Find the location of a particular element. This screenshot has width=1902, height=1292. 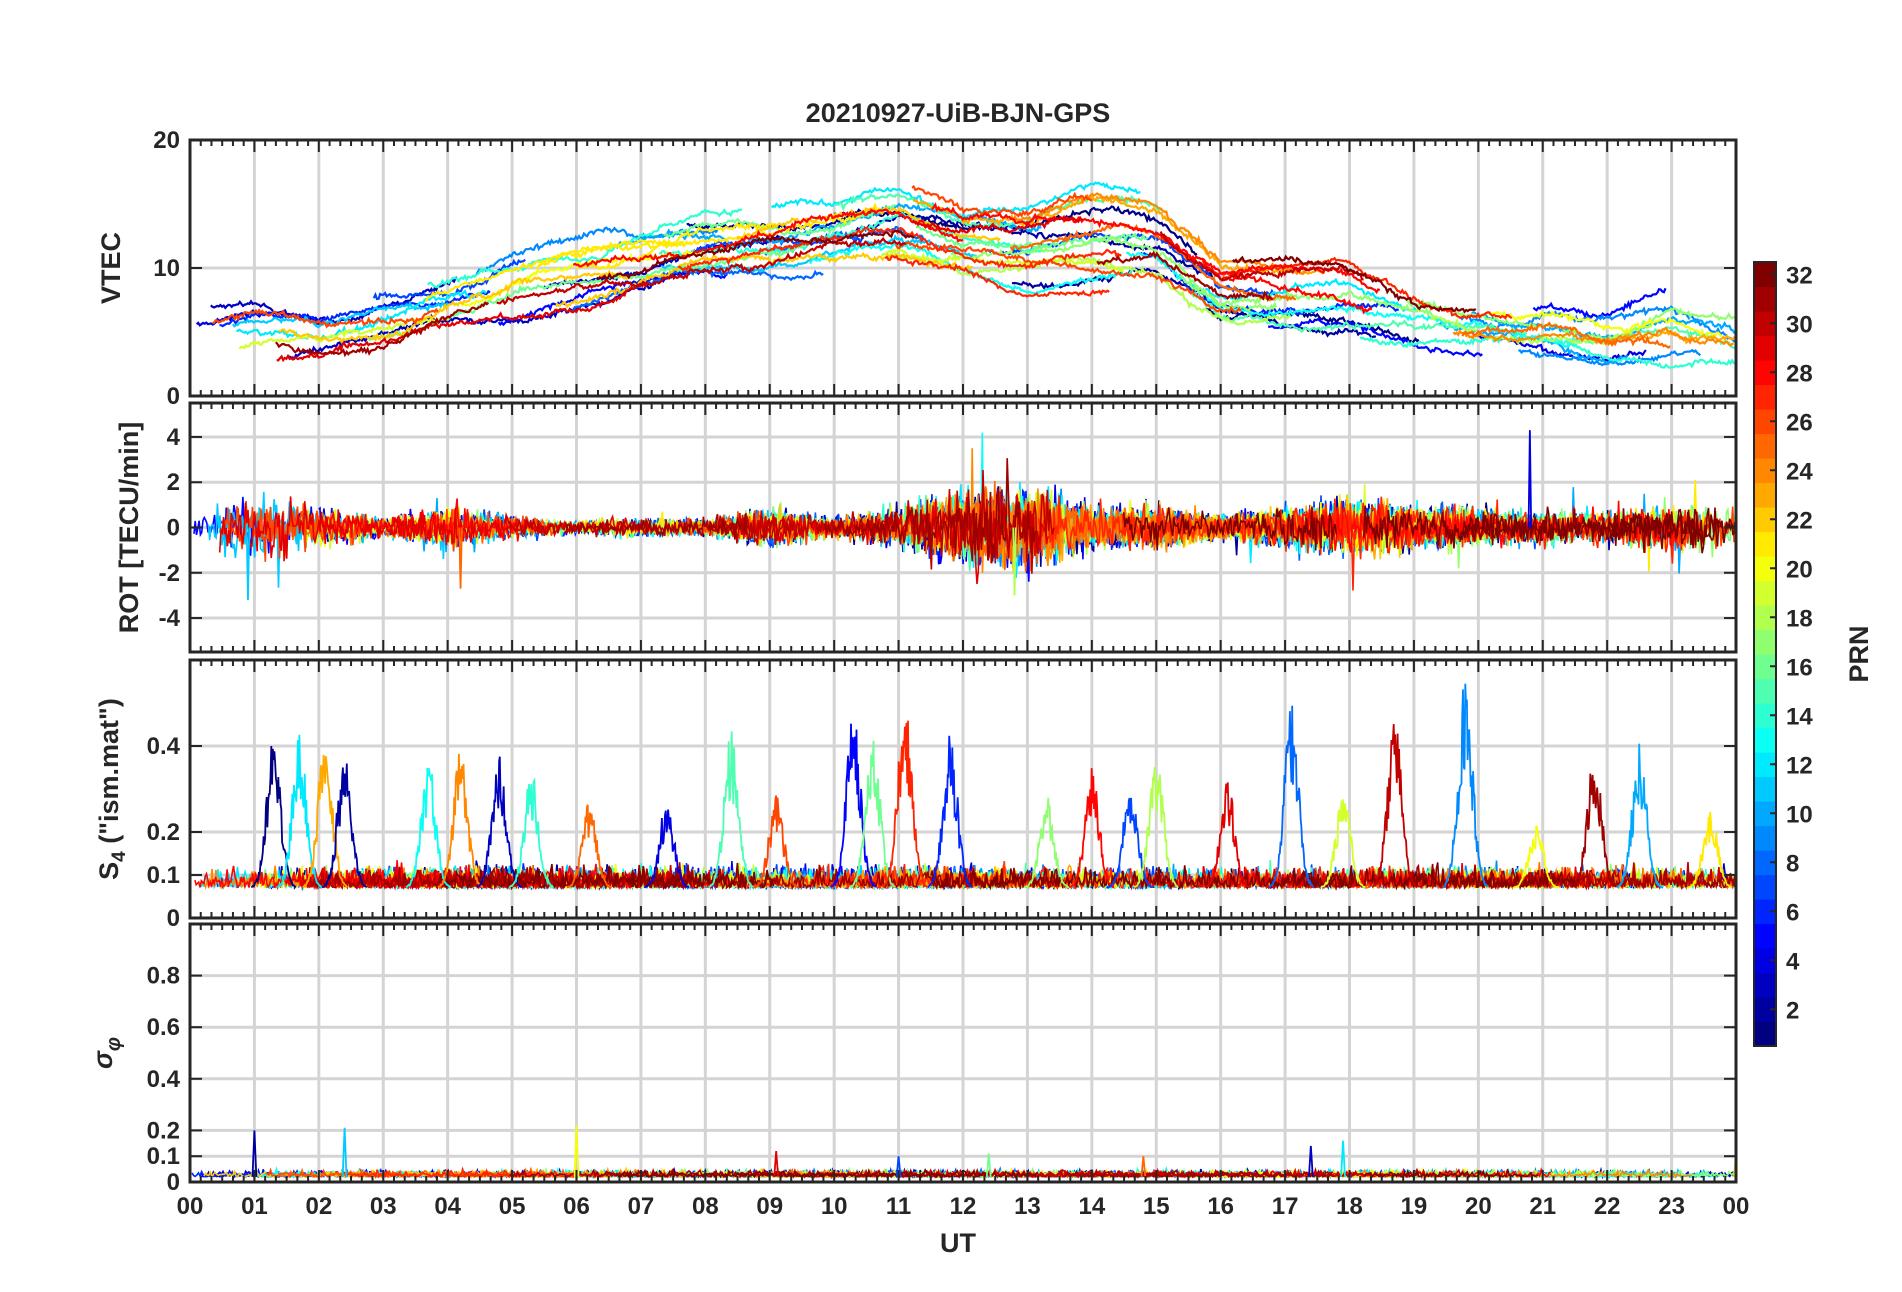

x-tick-label: 22 is located at coordinates (1607, 1206).